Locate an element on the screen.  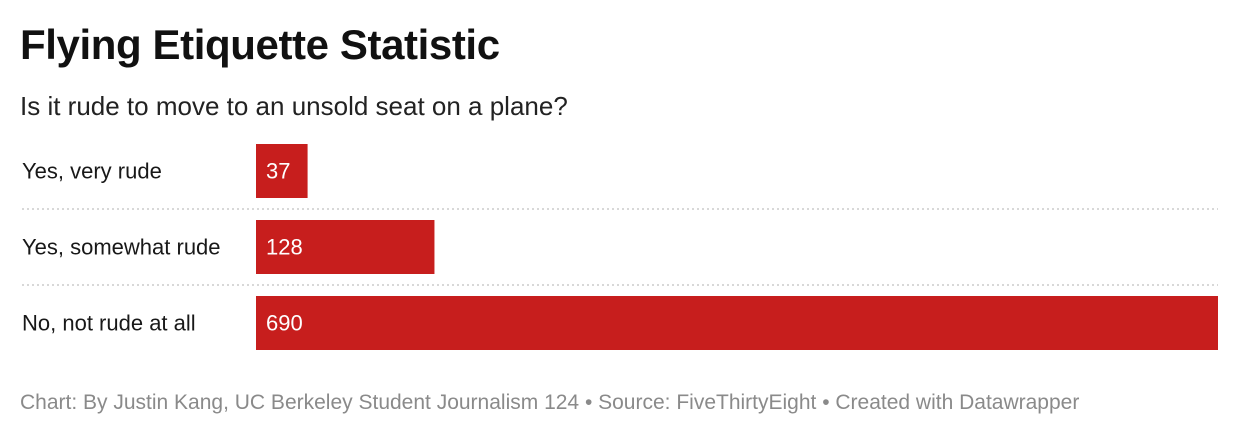
bar-value-label: 37 is located at coordinates (278, 171).